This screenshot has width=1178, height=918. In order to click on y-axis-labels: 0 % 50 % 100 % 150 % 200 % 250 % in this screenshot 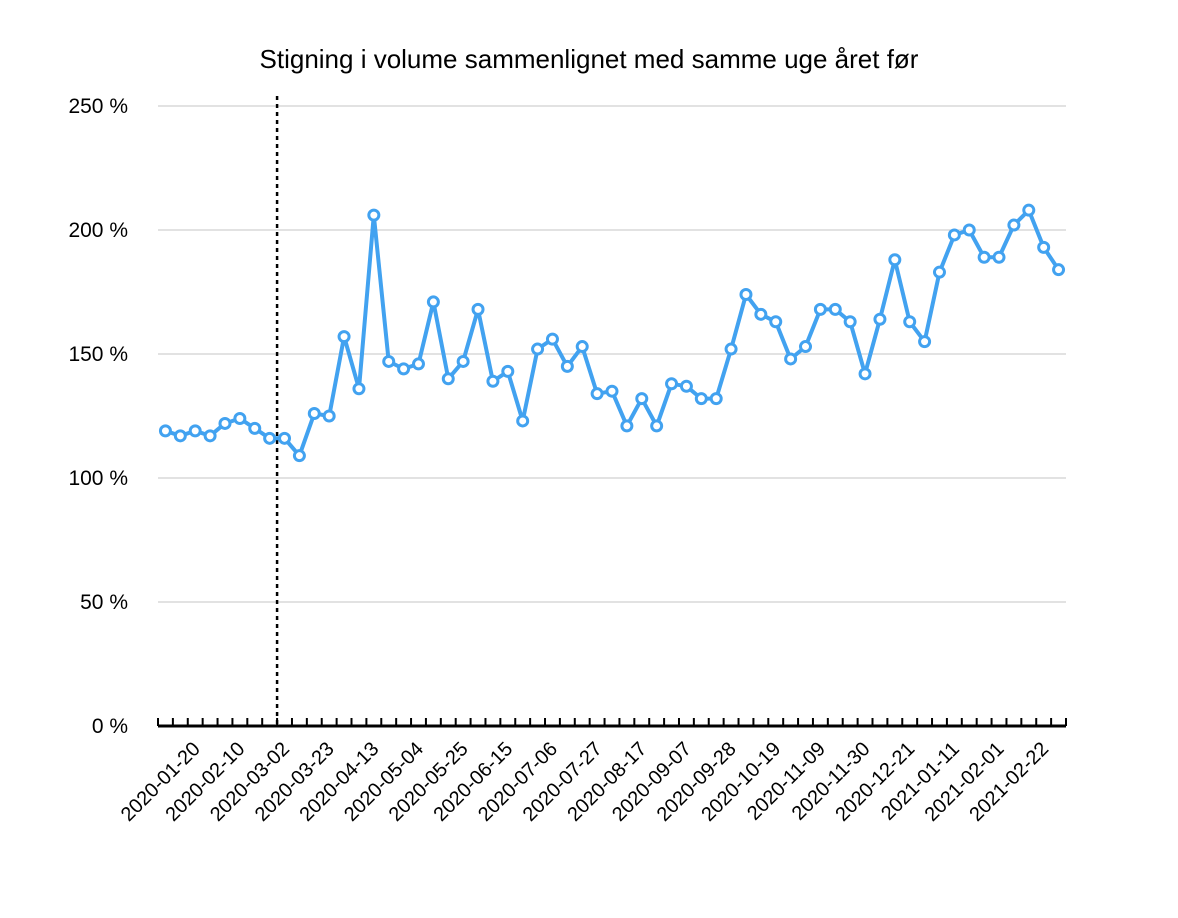, I will do `click(98, 416)`.